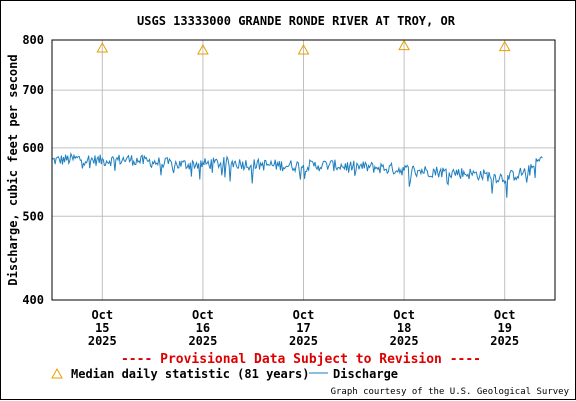 This screenshot has width=576, height=401. I want to click on discharge-line, so click(297, 174).